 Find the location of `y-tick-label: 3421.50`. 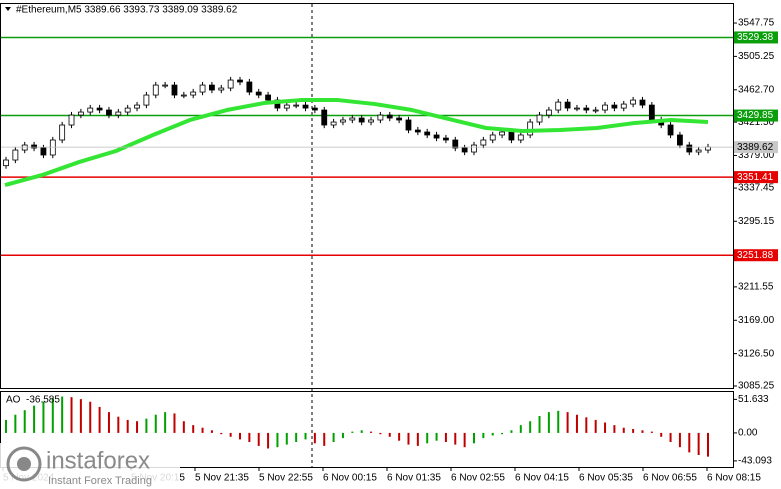

y-tick-label: 3421.50 is located at coordinates (756, 122).